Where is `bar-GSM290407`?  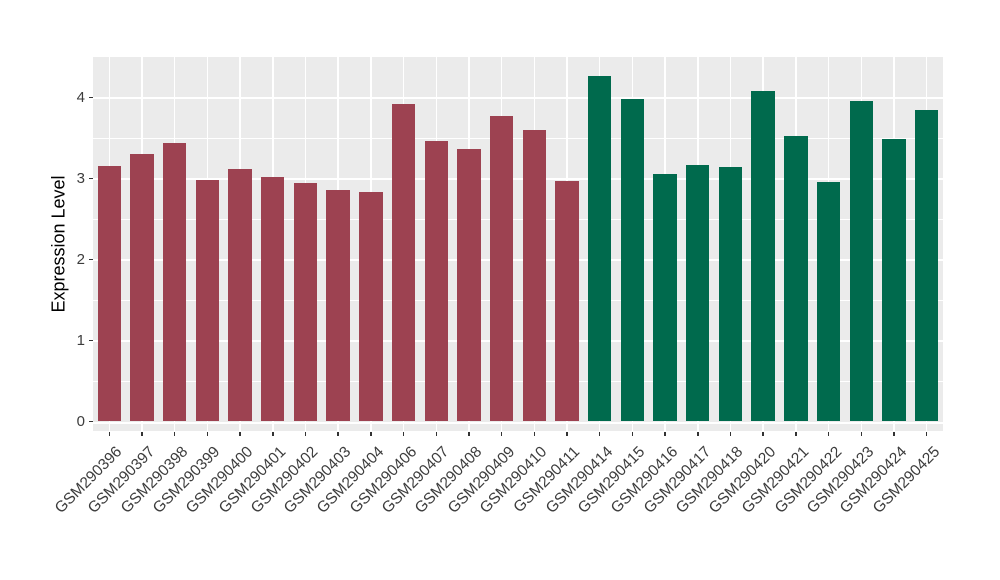 bar-GSM290407 is located at coordinates (436, 281).